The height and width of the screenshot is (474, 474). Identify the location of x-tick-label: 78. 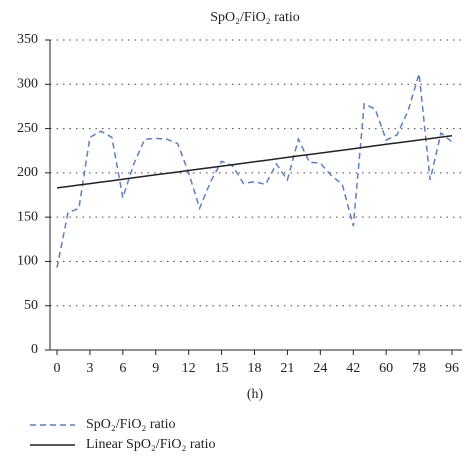
(419, 368).